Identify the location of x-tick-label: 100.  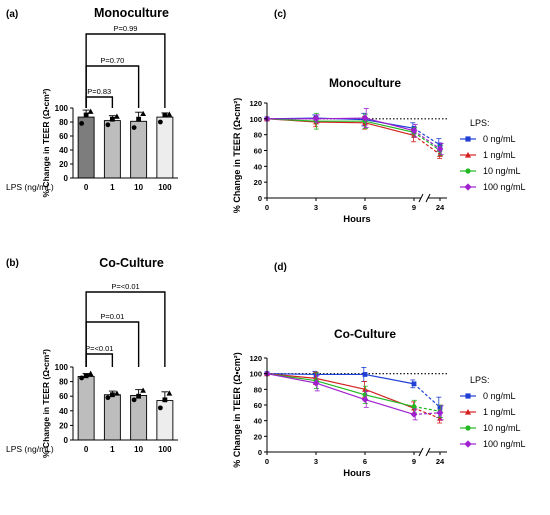
(165, 449).